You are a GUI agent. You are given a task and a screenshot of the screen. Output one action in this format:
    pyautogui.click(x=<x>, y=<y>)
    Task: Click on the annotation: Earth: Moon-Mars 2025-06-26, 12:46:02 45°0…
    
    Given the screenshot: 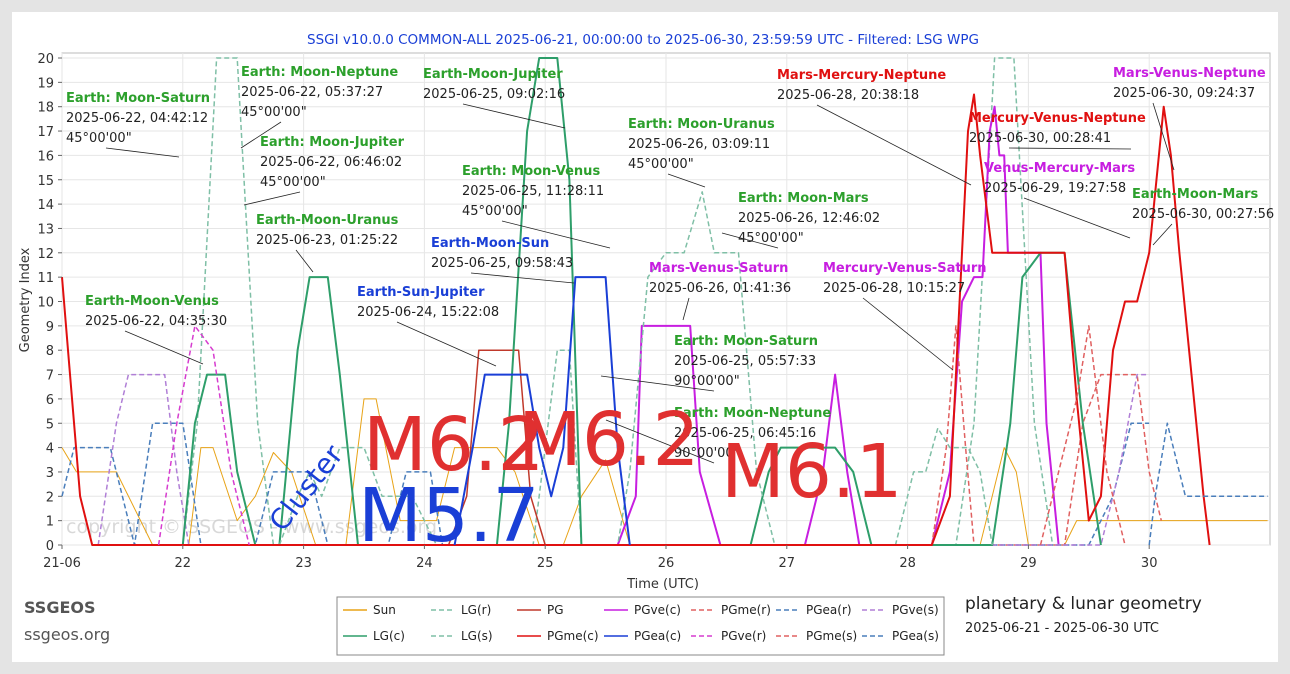 What is the action you would take?
    pyautogui.click(x=800, y=220)
    